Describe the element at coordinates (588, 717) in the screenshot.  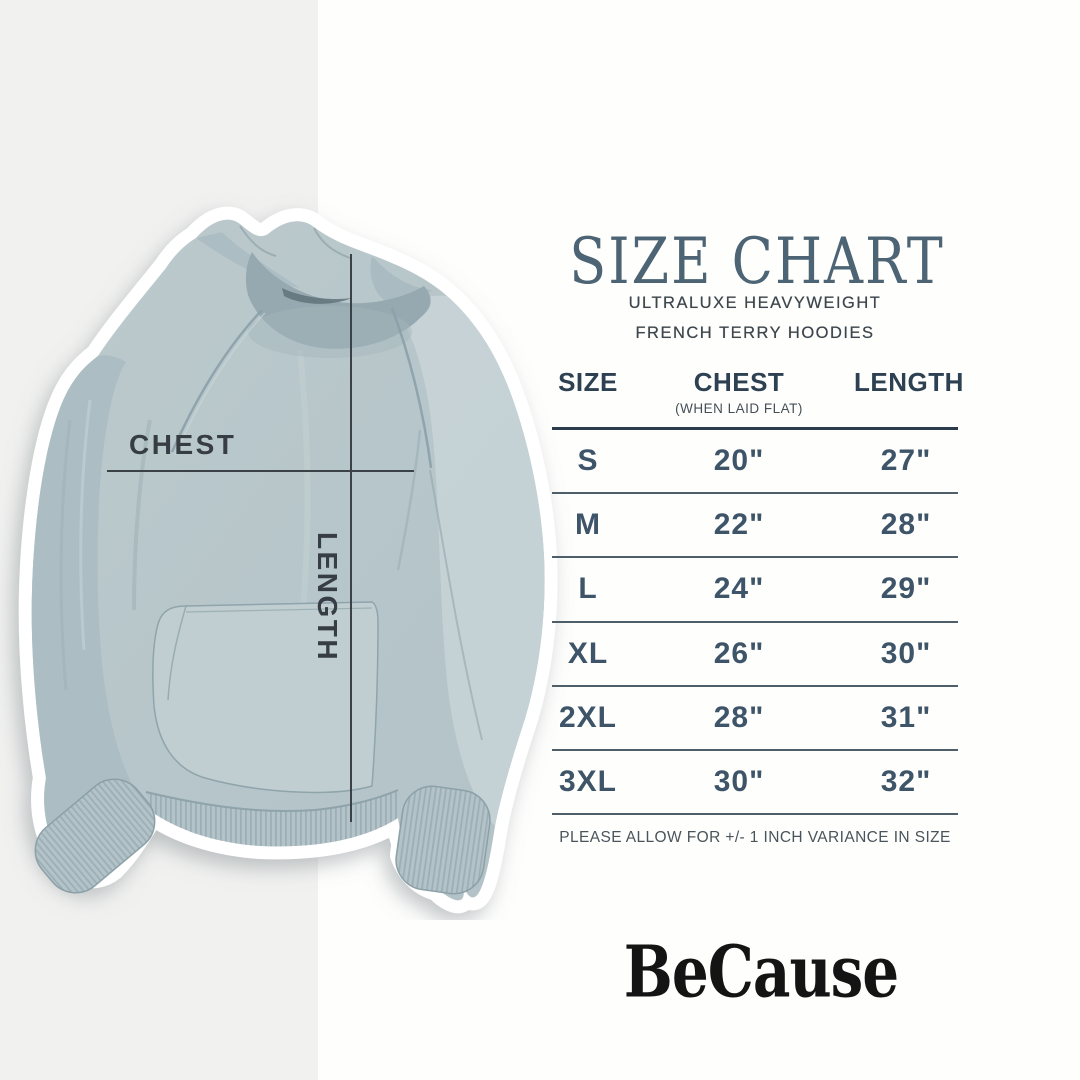
I see `cell-size: 2XL` at that location.